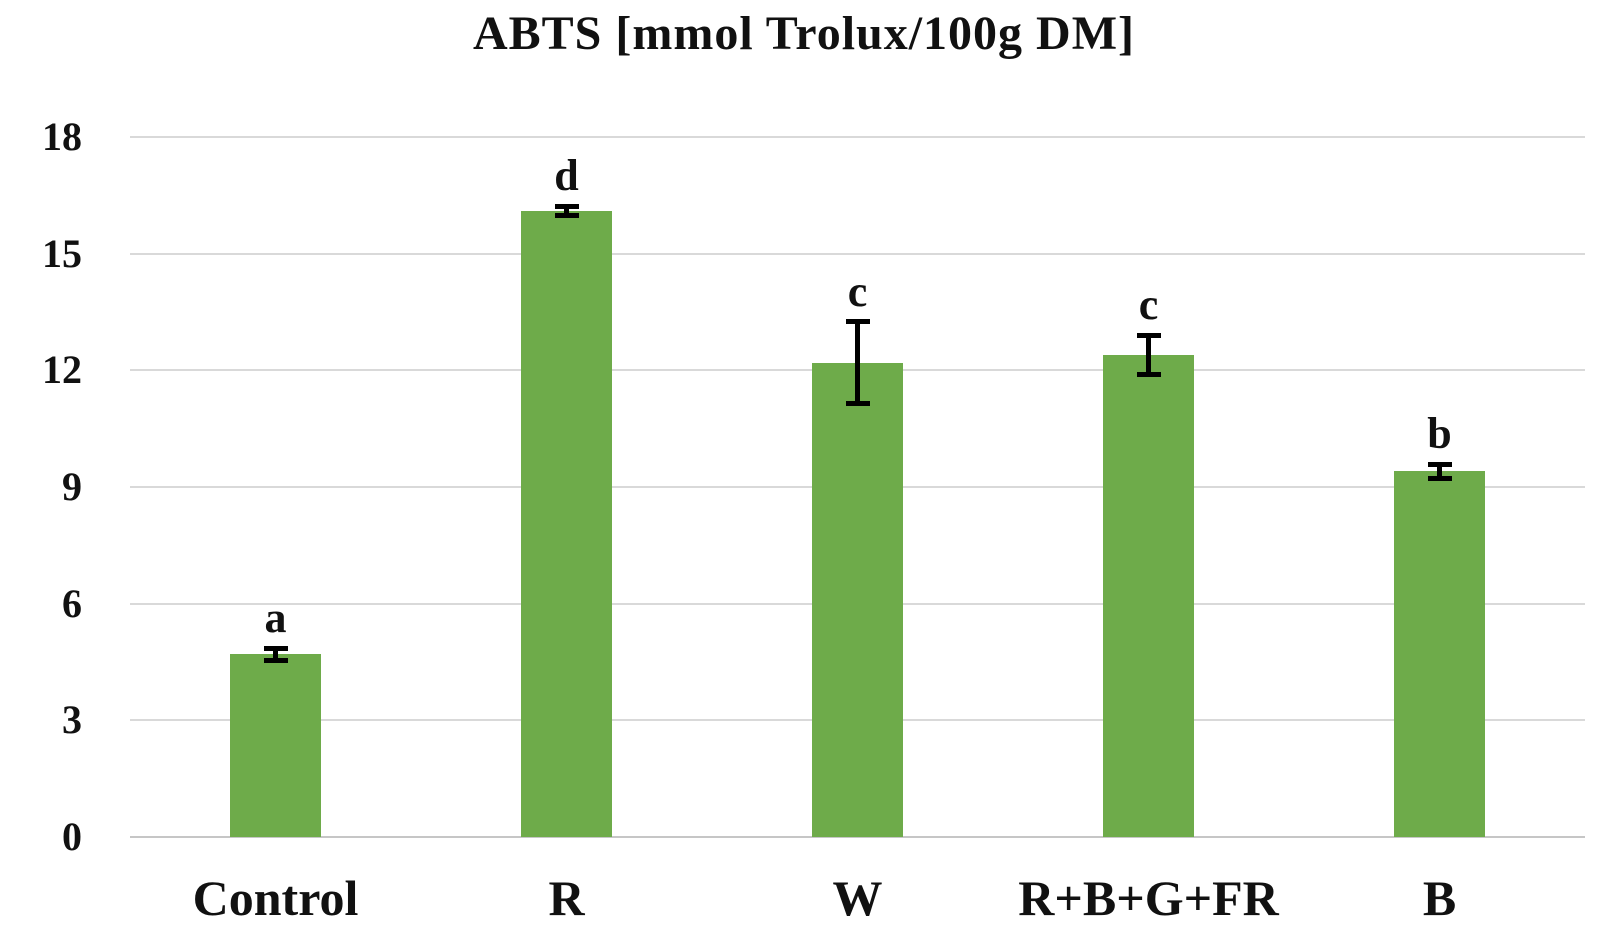  What do you see at coordinates (72, 486) in the screenshot?
I see `y-tick-label: 9` at bounding box center [72, 486].